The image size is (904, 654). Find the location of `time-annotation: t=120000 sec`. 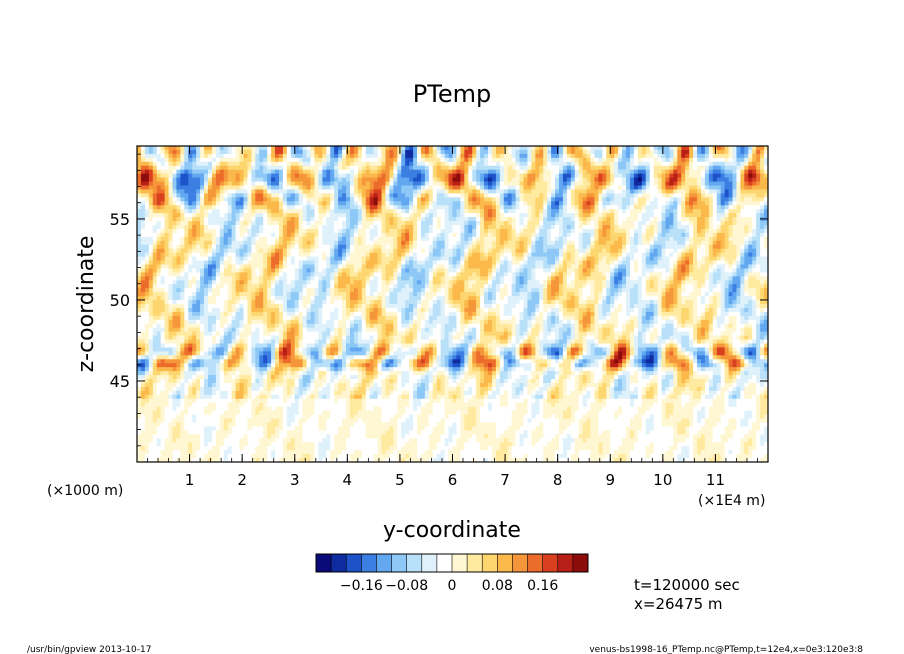

time-annotation: t=120000 sec is located at coordinates (687, 585).